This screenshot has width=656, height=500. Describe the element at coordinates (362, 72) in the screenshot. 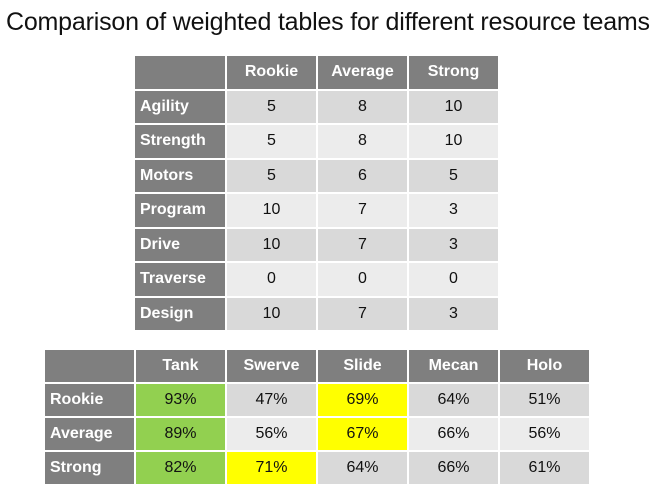

I see `column-header-average: Average` at that location.